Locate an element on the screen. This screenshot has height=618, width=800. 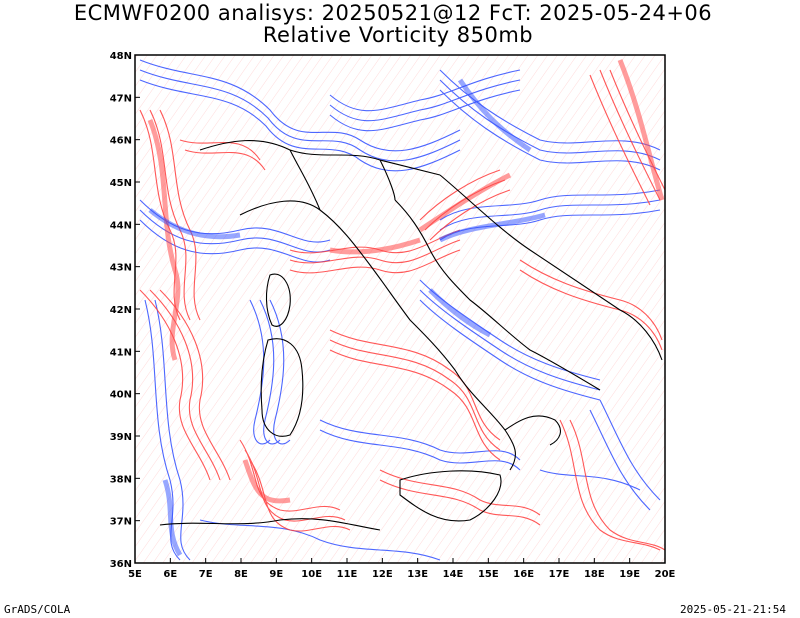
x-tick-label: 15E is located at coordinates (488, 574).